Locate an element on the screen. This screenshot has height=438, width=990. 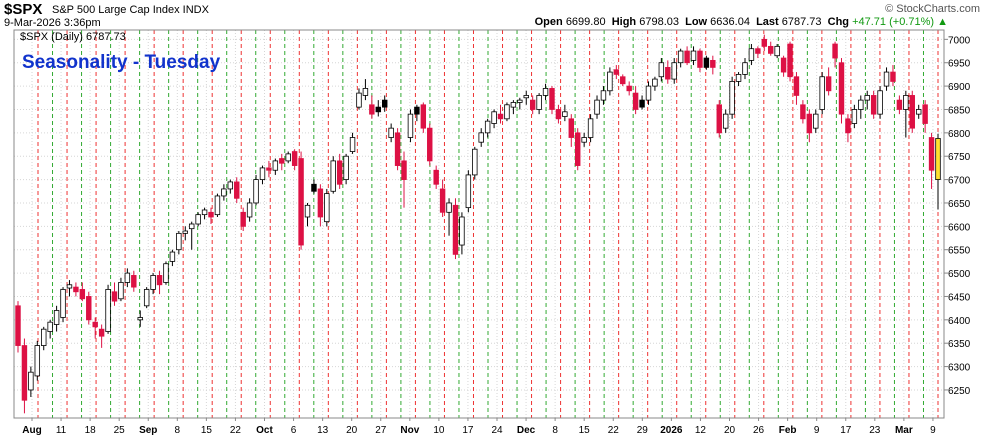
x-tick-label: 11 is located at coordinates (61, 430).